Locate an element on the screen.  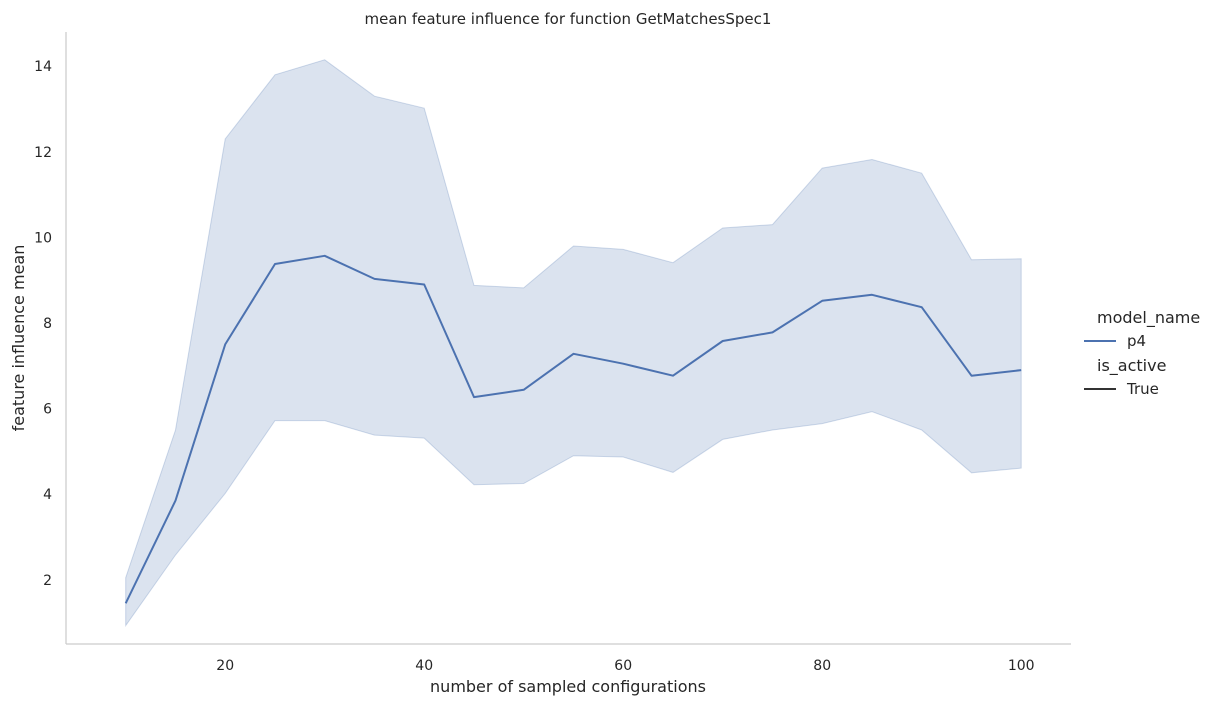
y-tick-label: 12 is located at coordinates (43, 153).